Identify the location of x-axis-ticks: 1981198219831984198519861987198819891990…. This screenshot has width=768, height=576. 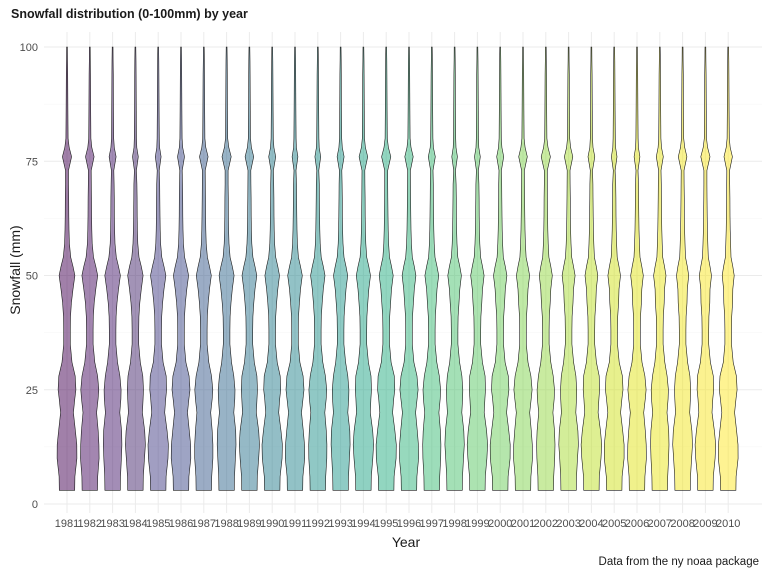
(398, 524).